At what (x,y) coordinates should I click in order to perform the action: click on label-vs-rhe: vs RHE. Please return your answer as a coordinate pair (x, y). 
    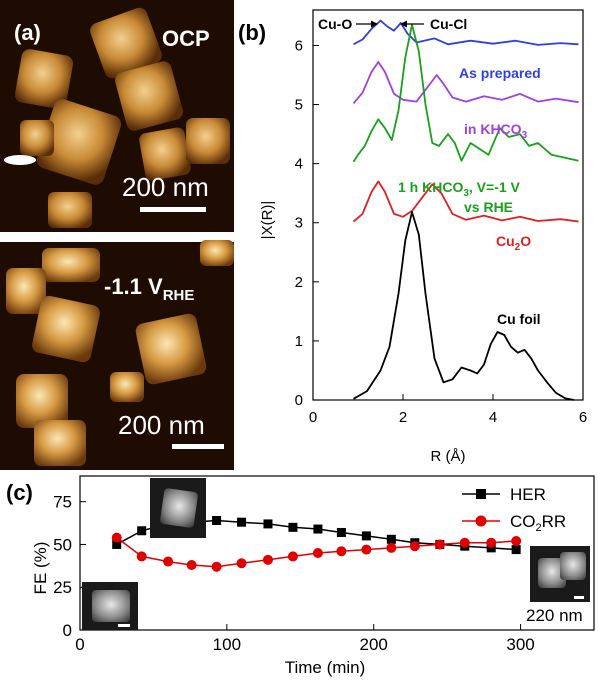
    Looking at the image, I should click on (488, 207).